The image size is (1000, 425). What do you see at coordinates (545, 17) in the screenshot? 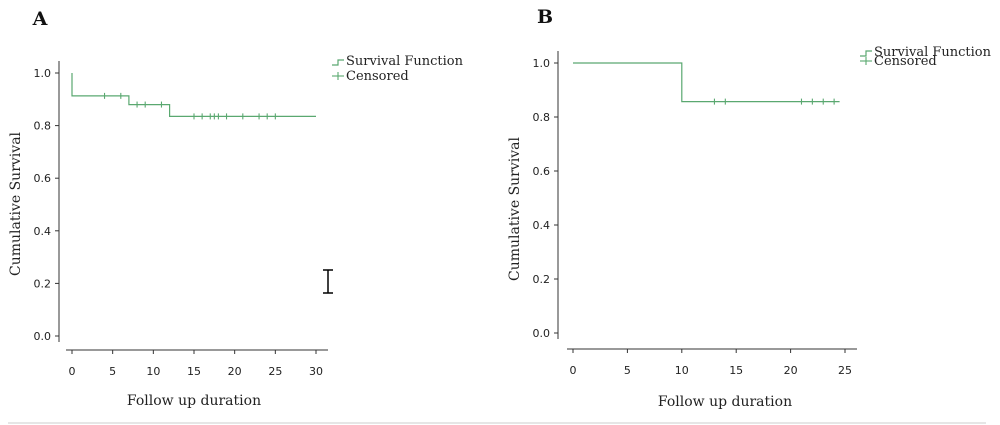
I see `panel-b-letter: B` at bounding box center [545, 17].